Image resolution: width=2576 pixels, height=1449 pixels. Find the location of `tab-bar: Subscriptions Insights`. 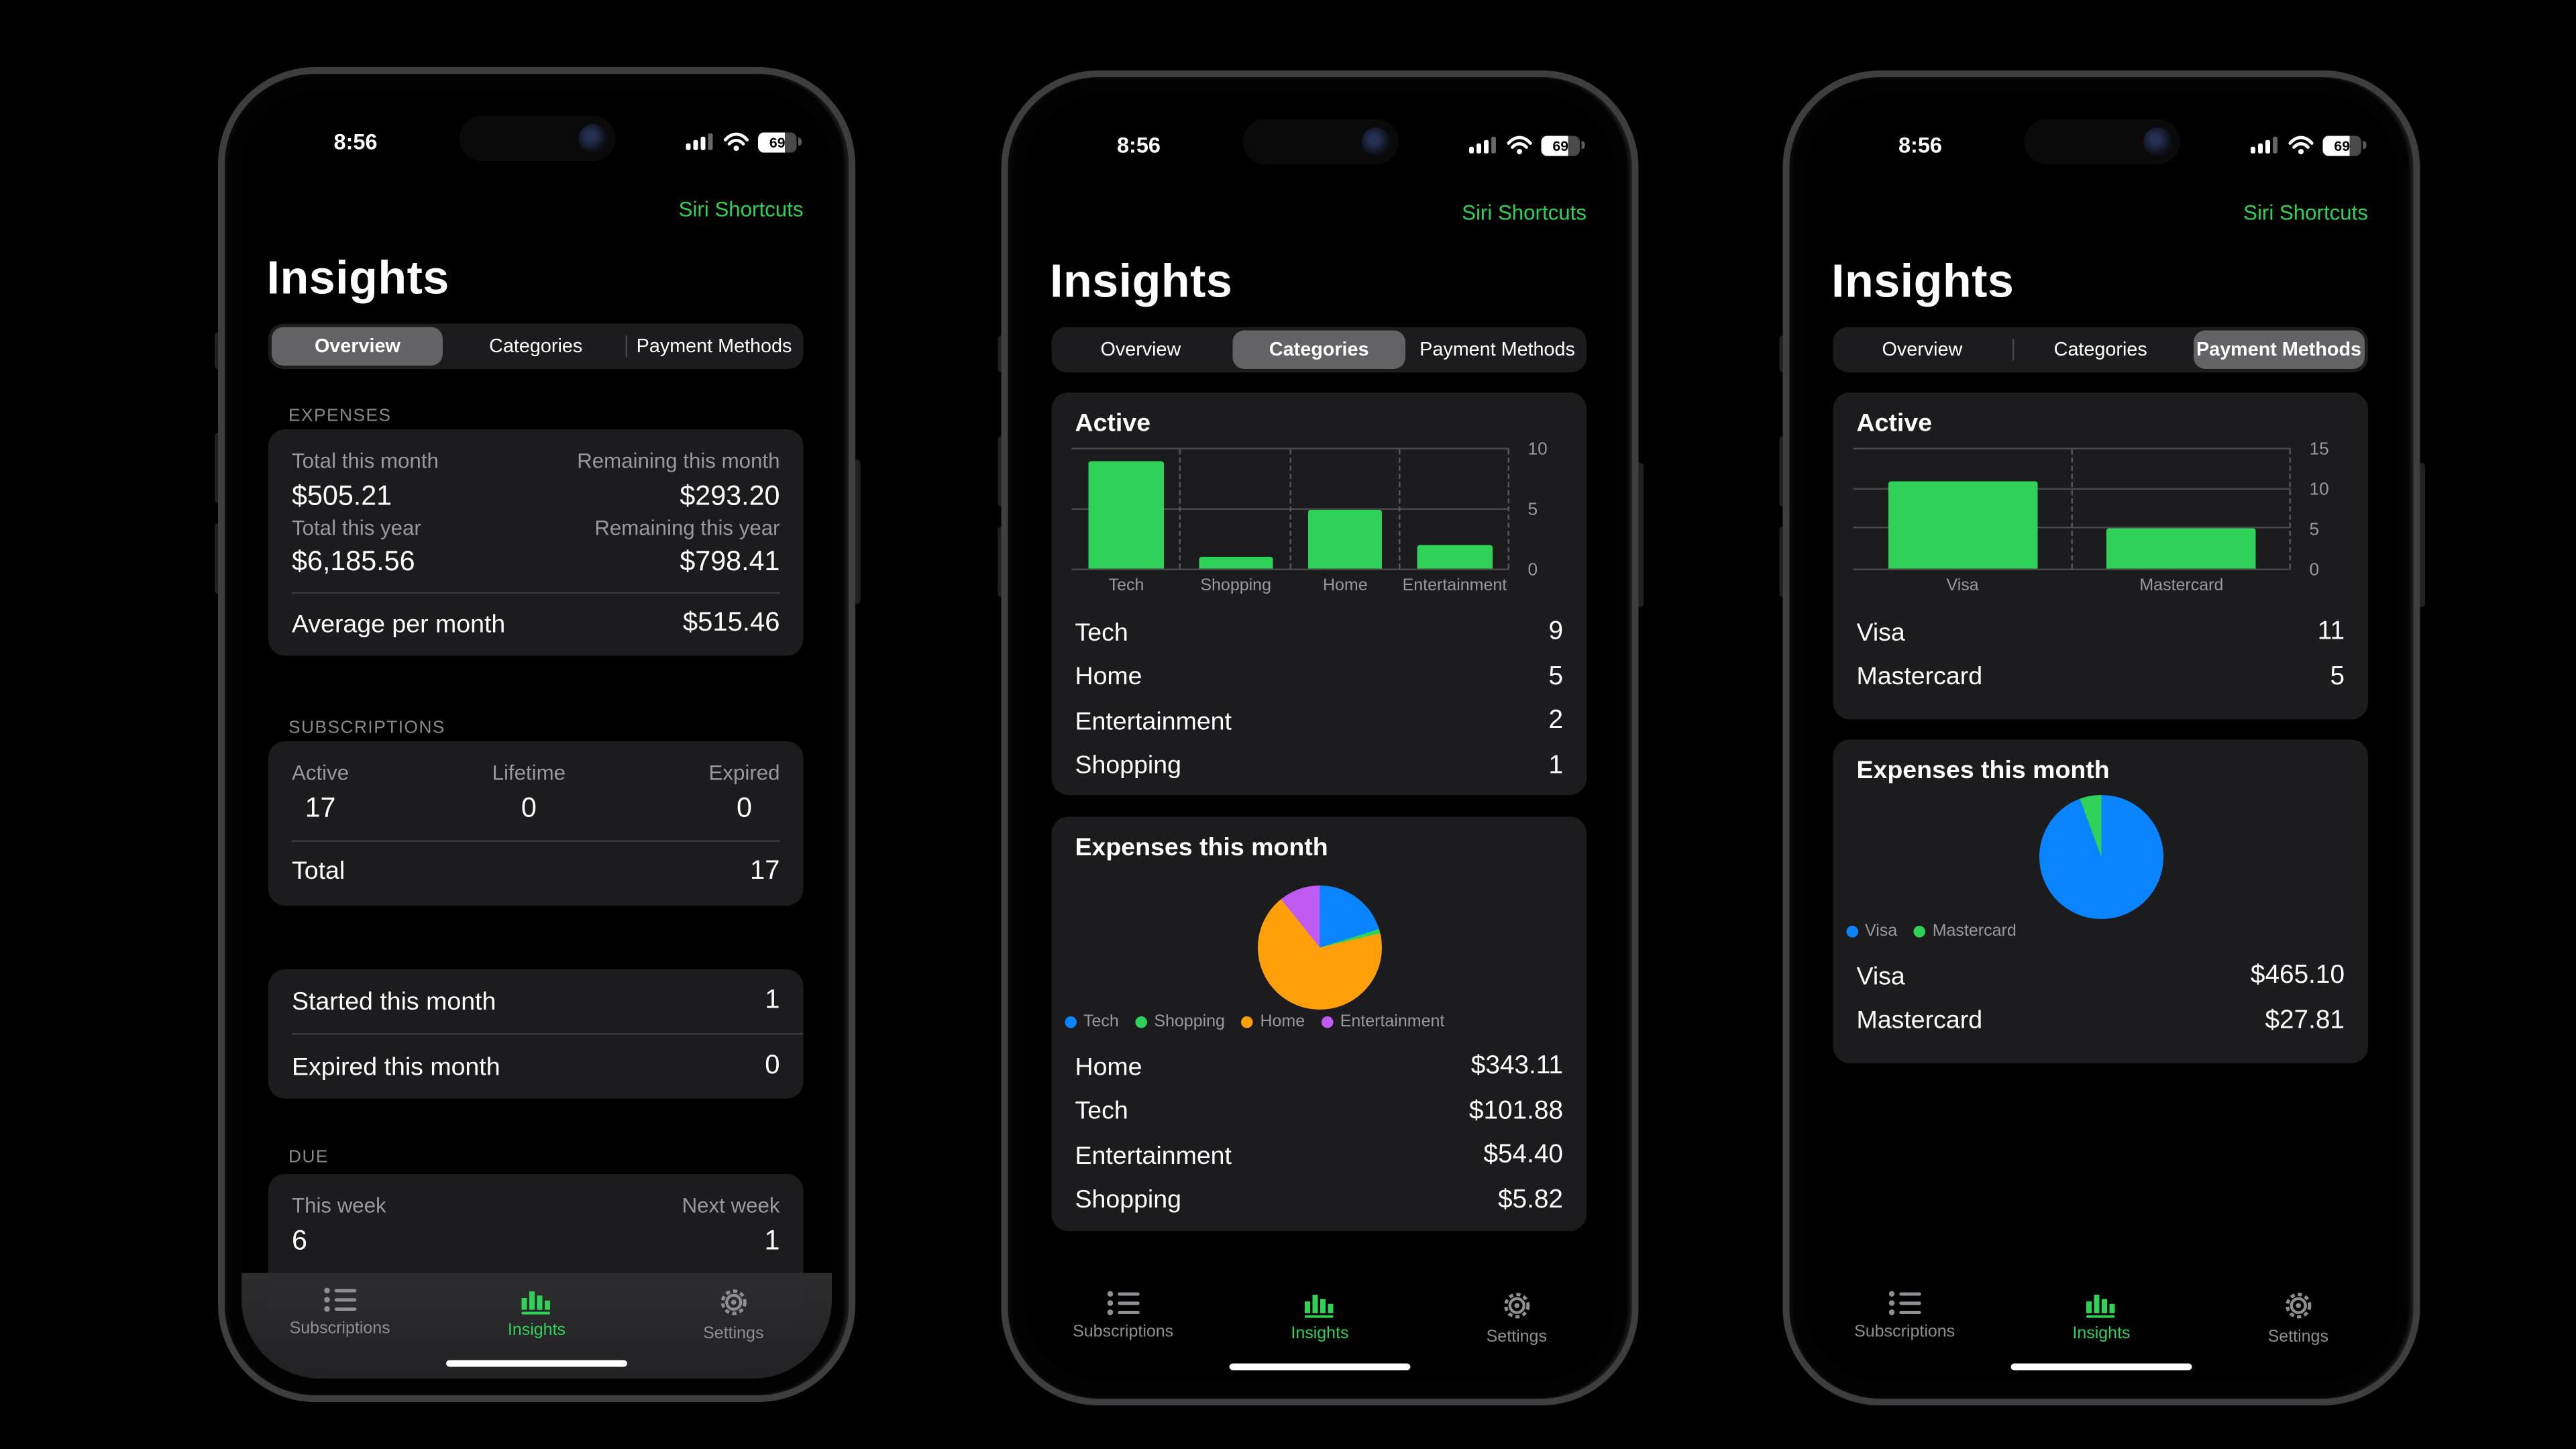

tab-bar: Subscriptions Insights is located at coordinates (1320, 1330).